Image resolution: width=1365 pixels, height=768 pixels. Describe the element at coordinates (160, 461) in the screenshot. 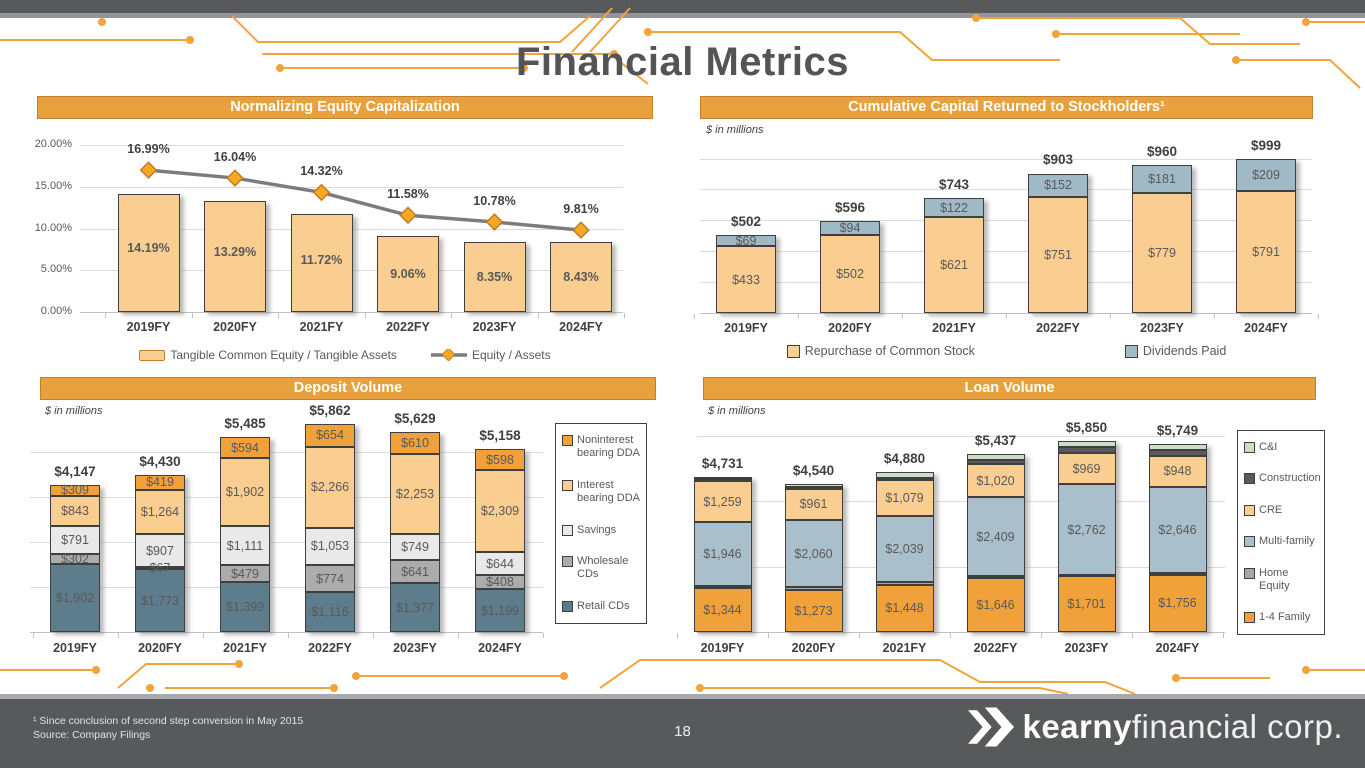

I see `total-label: $4,430` at that location.